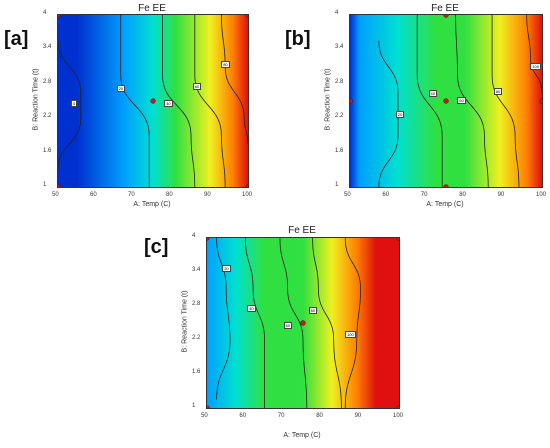  I want to click on plot-area-a, so click(153, 101).